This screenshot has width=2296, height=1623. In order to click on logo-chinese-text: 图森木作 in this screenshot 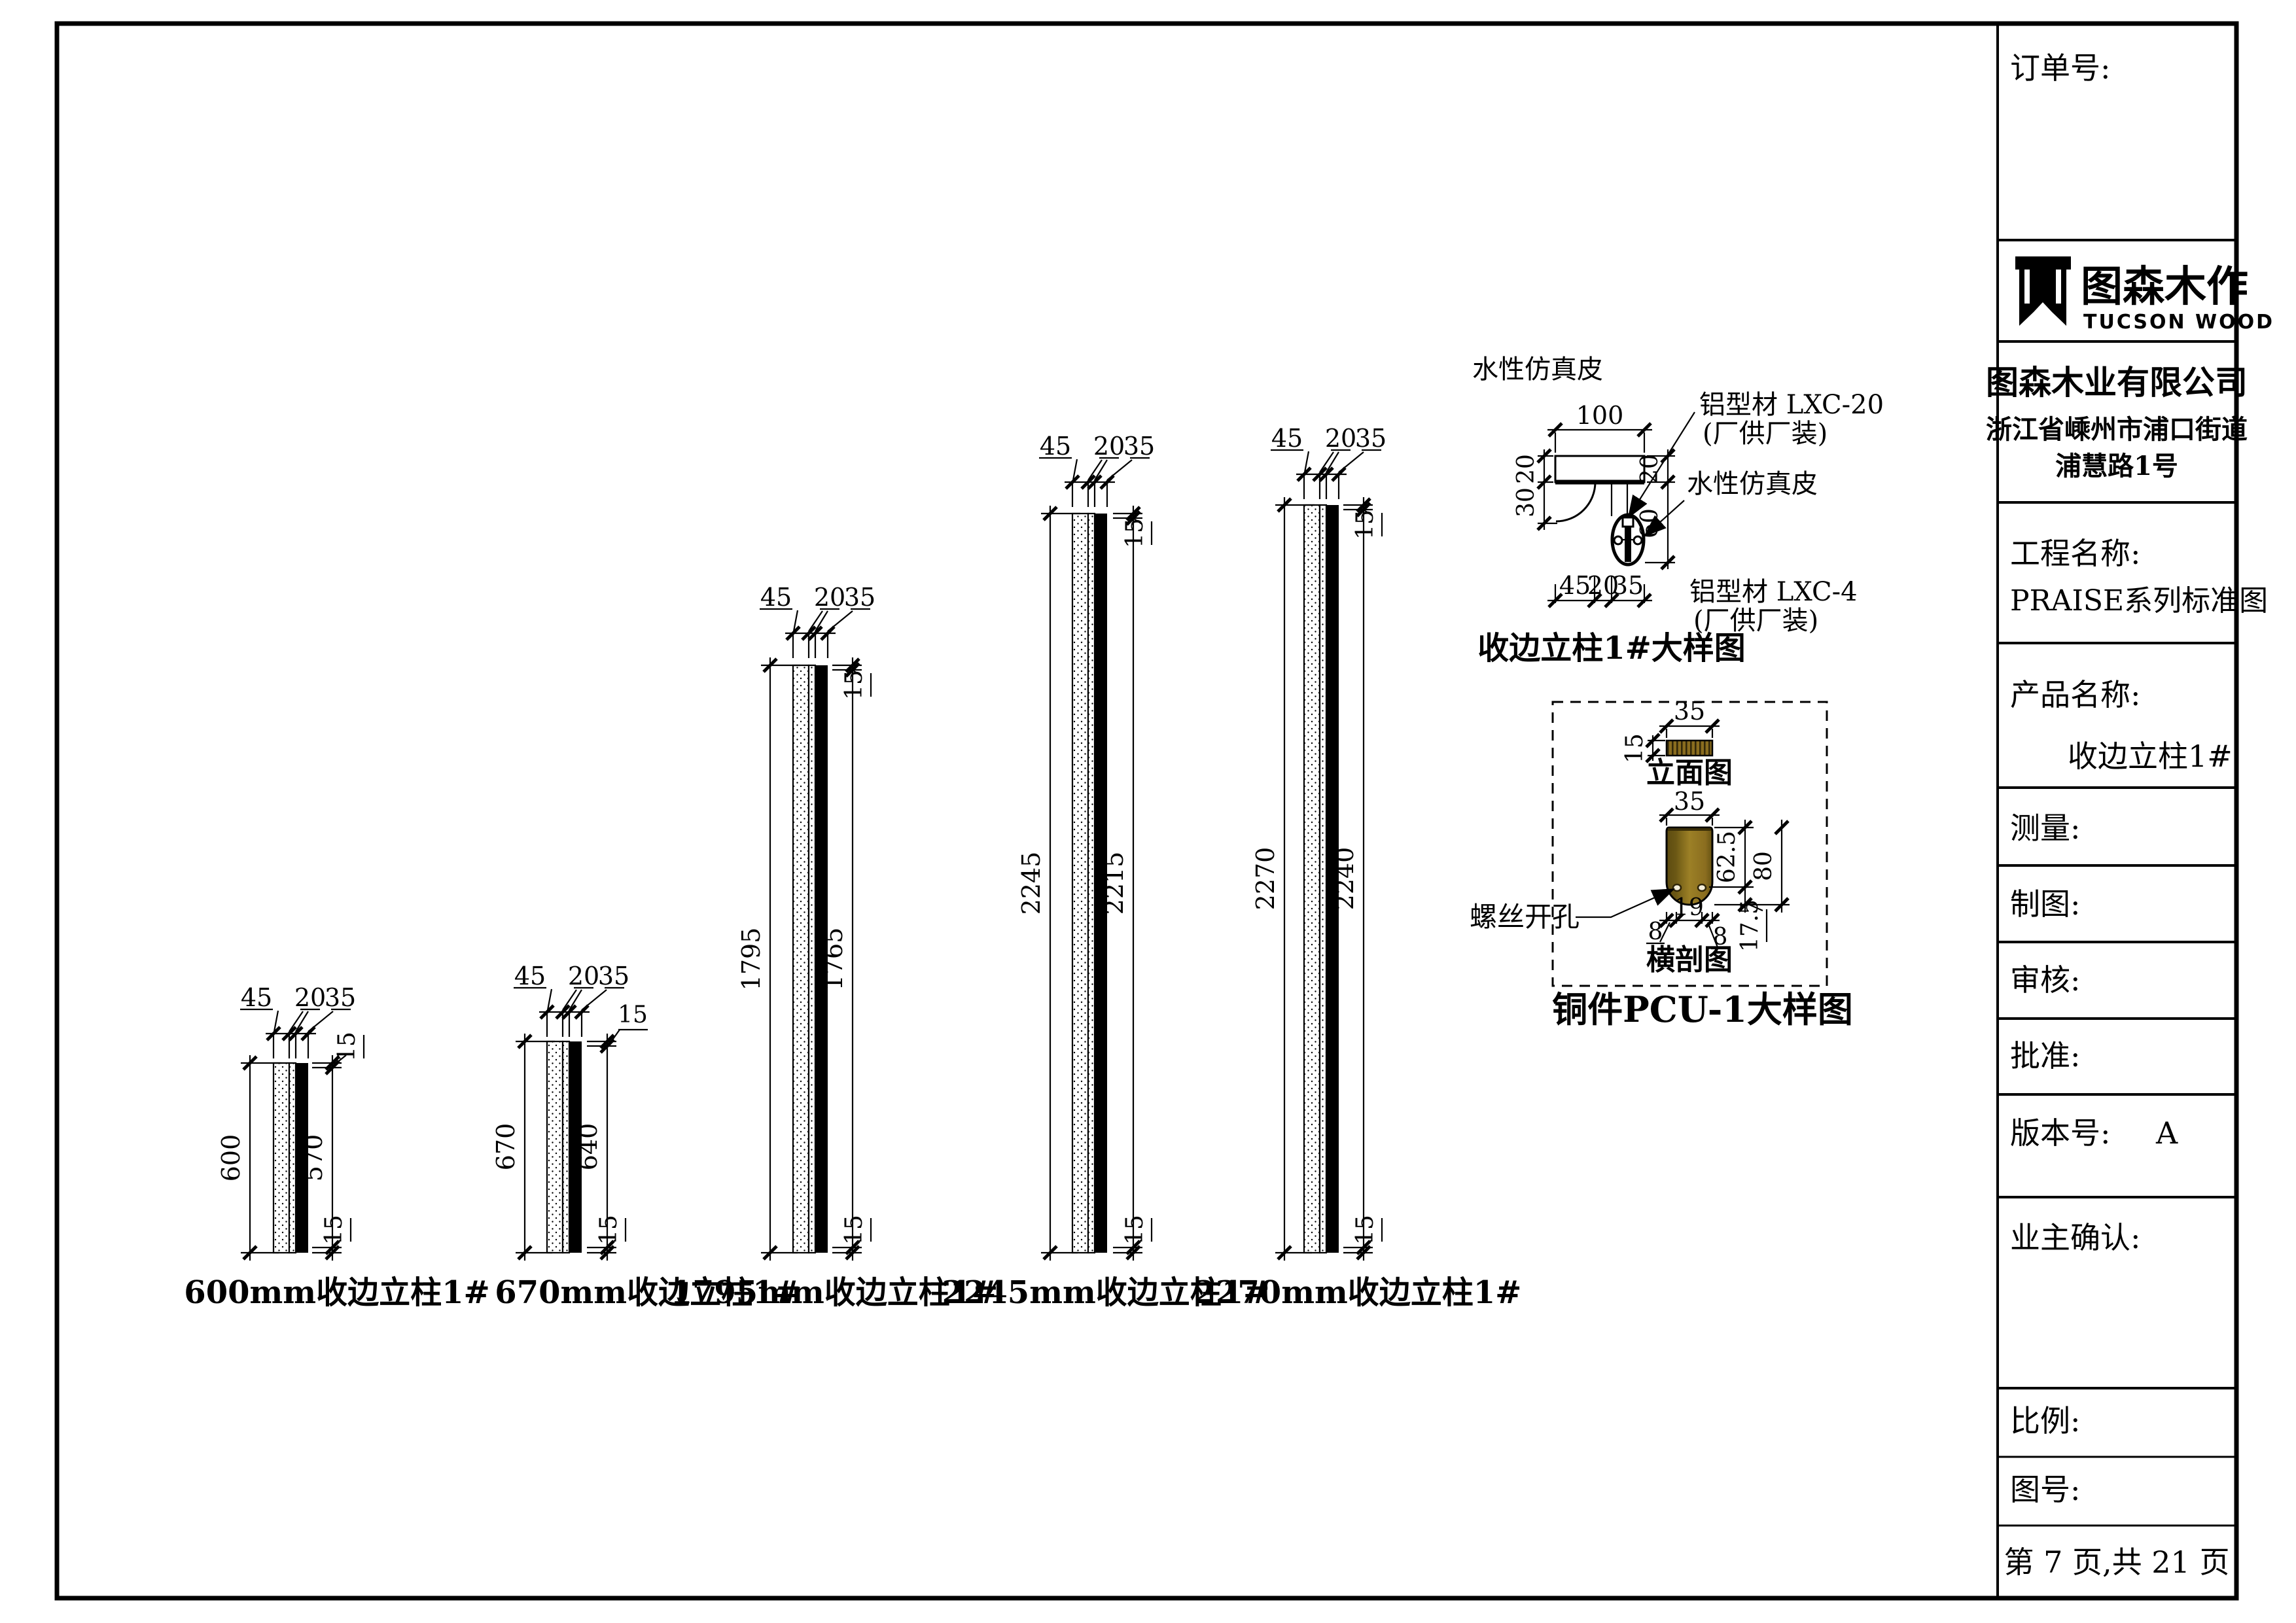, I will do `click(2164, 287)`.